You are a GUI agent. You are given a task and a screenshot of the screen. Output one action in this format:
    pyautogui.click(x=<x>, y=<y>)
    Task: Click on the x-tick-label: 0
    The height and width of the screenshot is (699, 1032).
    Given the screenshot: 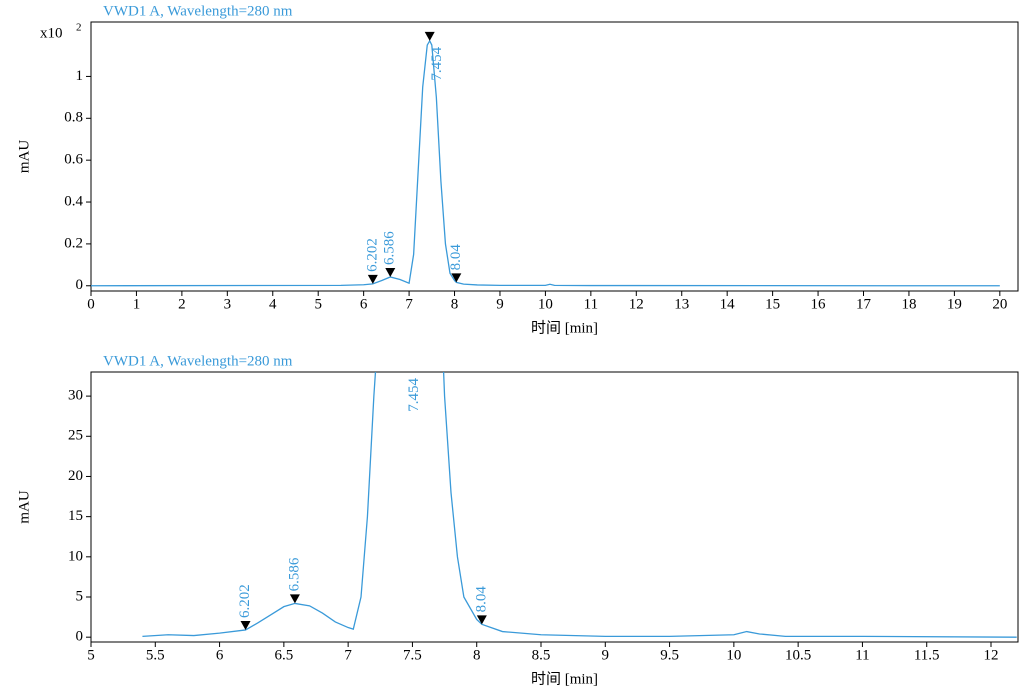 What is the action you would take?
    pyautogui.click(x=91, y=304)
    